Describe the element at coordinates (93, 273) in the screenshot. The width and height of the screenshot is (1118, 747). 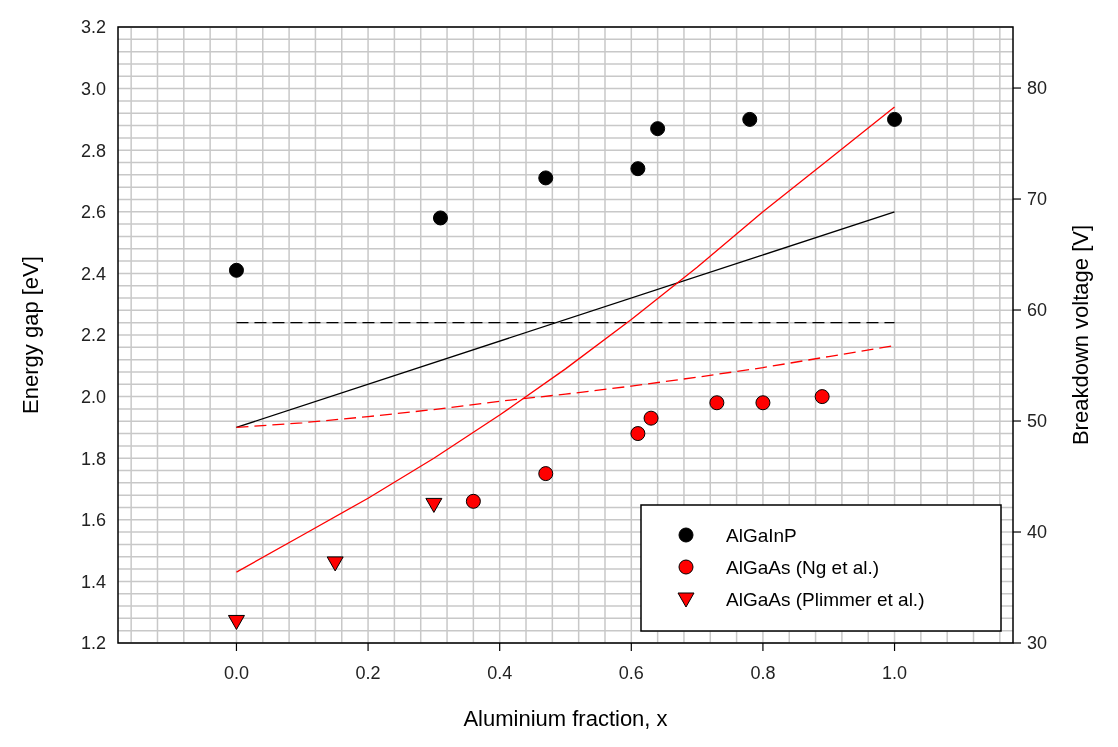
I see `y-tick-label: 2.4` at that location.